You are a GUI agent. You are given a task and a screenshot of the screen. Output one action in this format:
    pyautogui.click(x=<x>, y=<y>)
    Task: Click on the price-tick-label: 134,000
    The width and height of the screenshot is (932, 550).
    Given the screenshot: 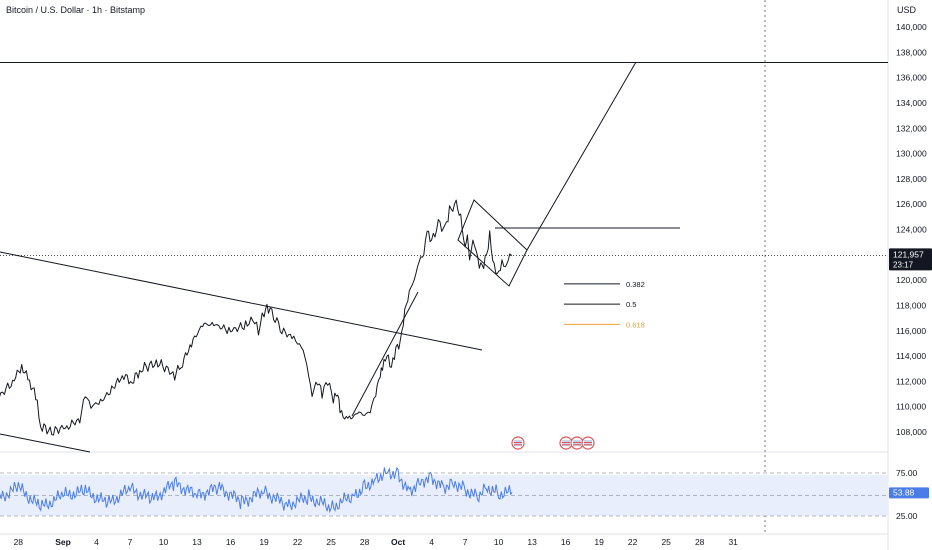 What is the action you would take?
    pyautogui.click(x=911, y=103)
    